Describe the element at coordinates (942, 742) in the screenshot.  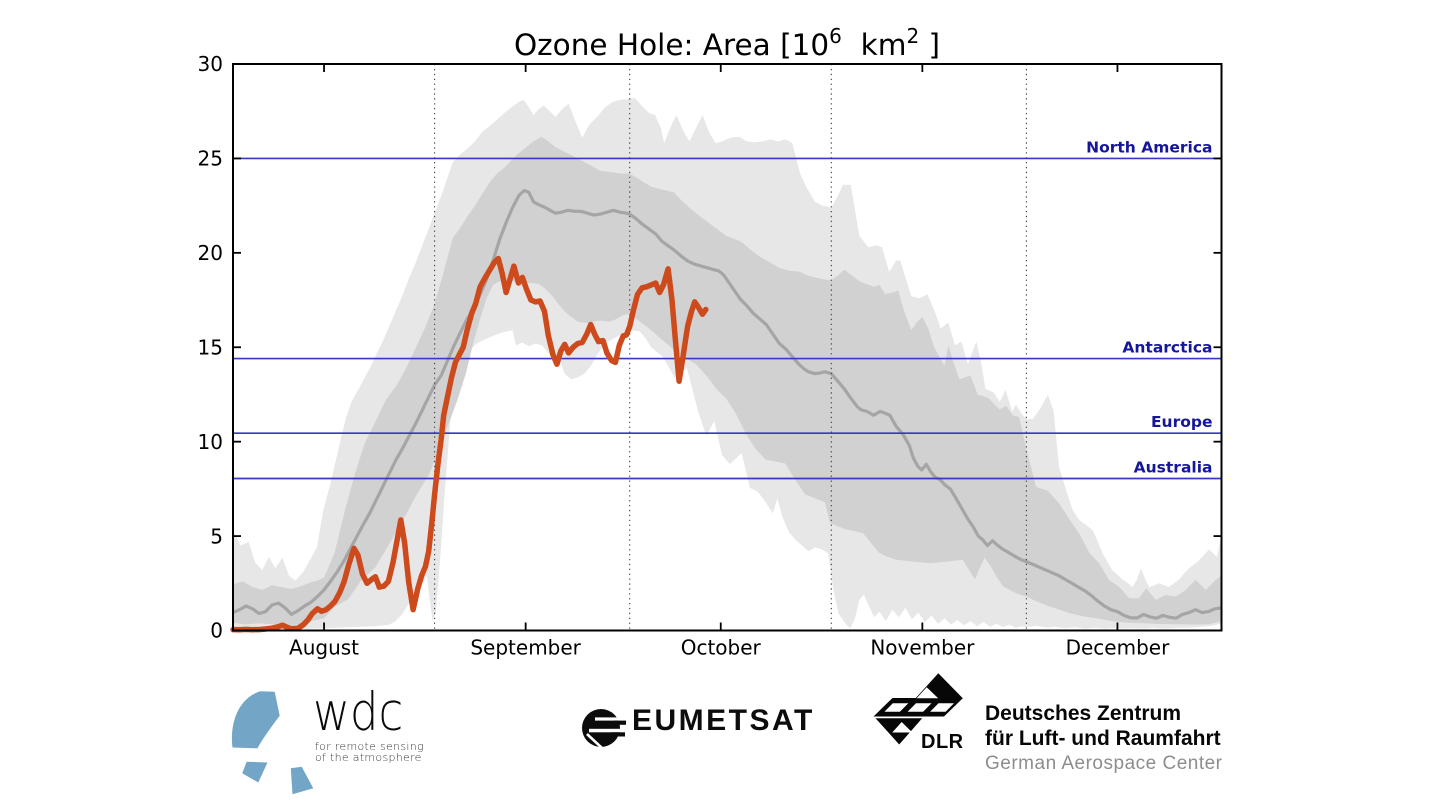
I see `dlr-logo-short: DLR` at that location.